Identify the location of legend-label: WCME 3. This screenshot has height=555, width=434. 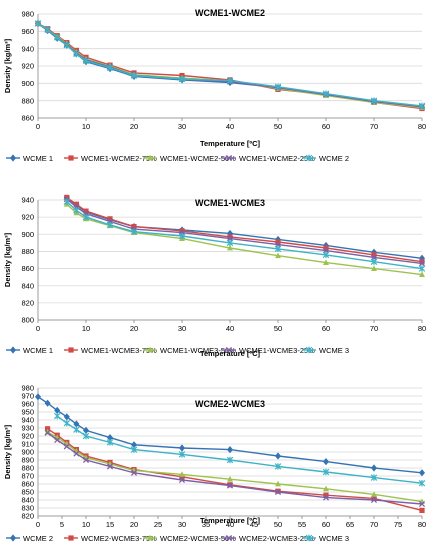
(334, 350).